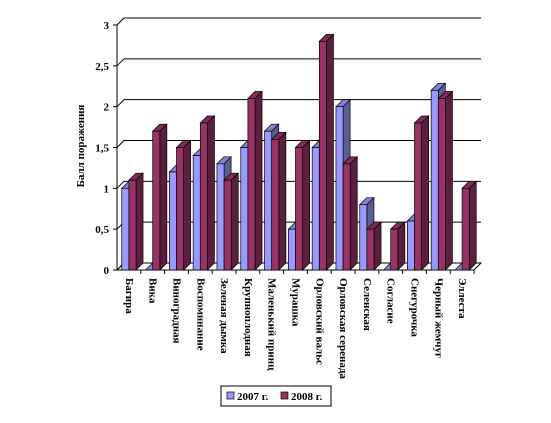  I want to click on x-tick-label: Маленький принц, so click(272, 324).